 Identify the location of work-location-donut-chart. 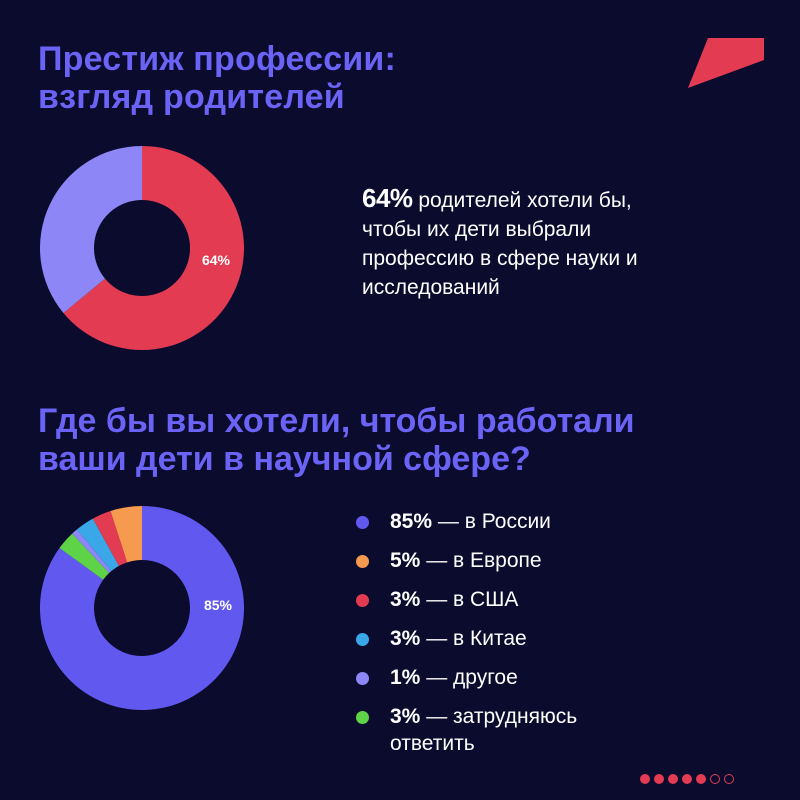
(142, 608).